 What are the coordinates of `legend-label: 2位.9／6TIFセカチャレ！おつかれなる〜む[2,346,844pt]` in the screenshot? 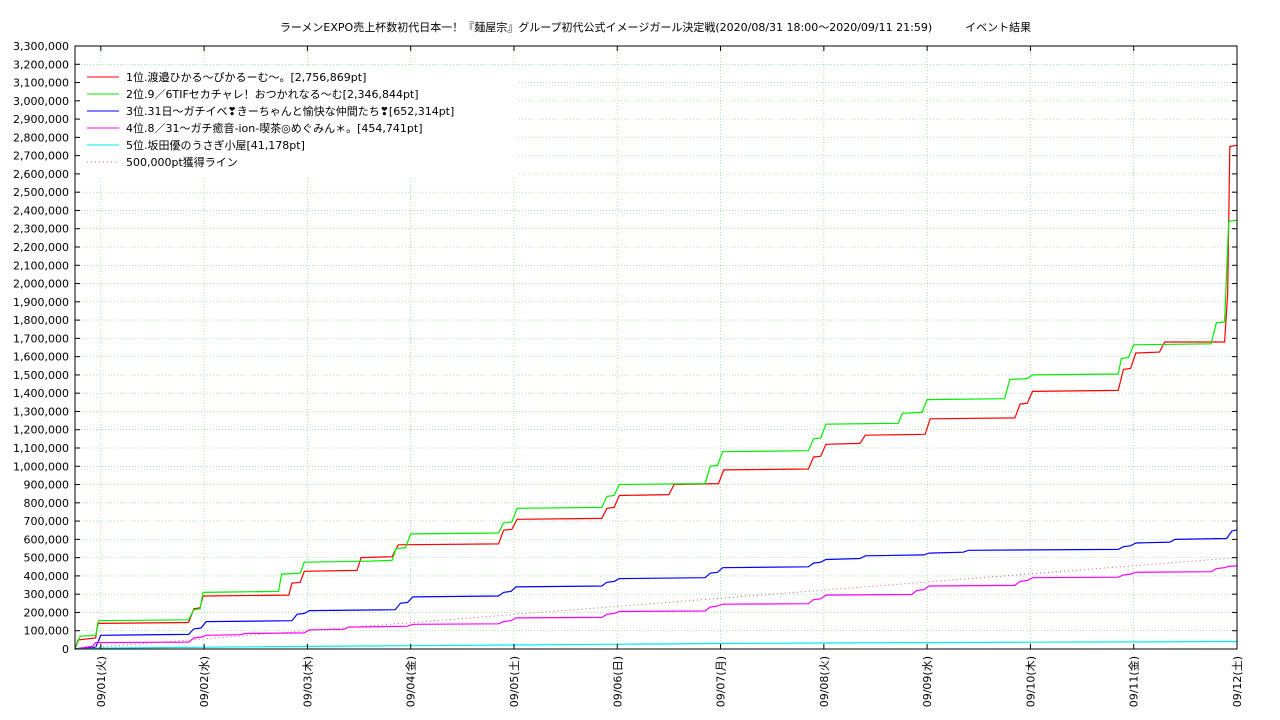 It's located at (272, 94).